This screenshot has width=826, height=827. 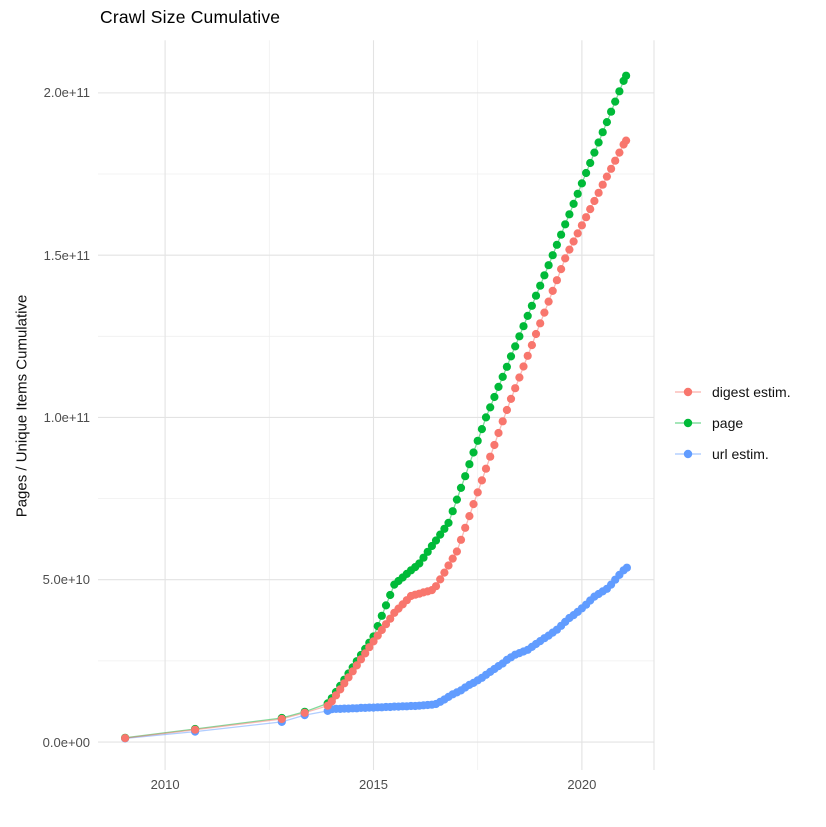 What do you see at coordinates (165, 784) in the screenshot?
I see `x-tick-label: 2010` at bounding box center [165, 784].